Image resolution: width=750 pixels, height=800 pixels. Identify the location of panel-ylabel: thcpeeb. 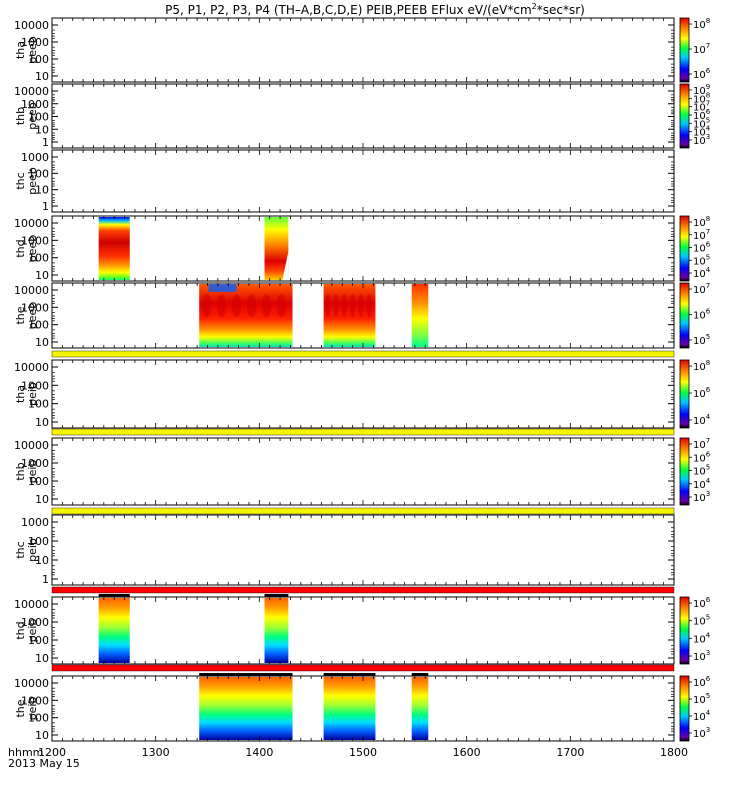
(26, 181).